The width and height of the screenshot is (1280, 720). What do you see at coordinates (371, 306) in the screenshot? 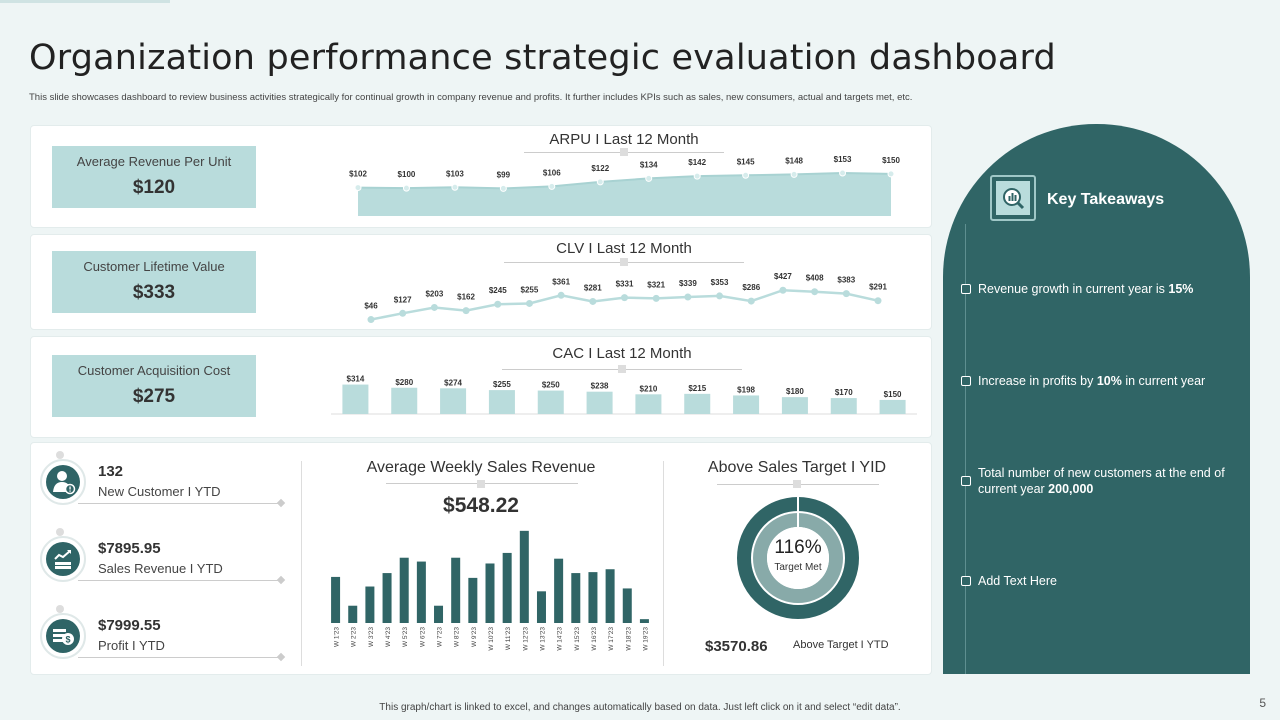
I see `clv-data-label: $46` at bounding box center [371, 306].